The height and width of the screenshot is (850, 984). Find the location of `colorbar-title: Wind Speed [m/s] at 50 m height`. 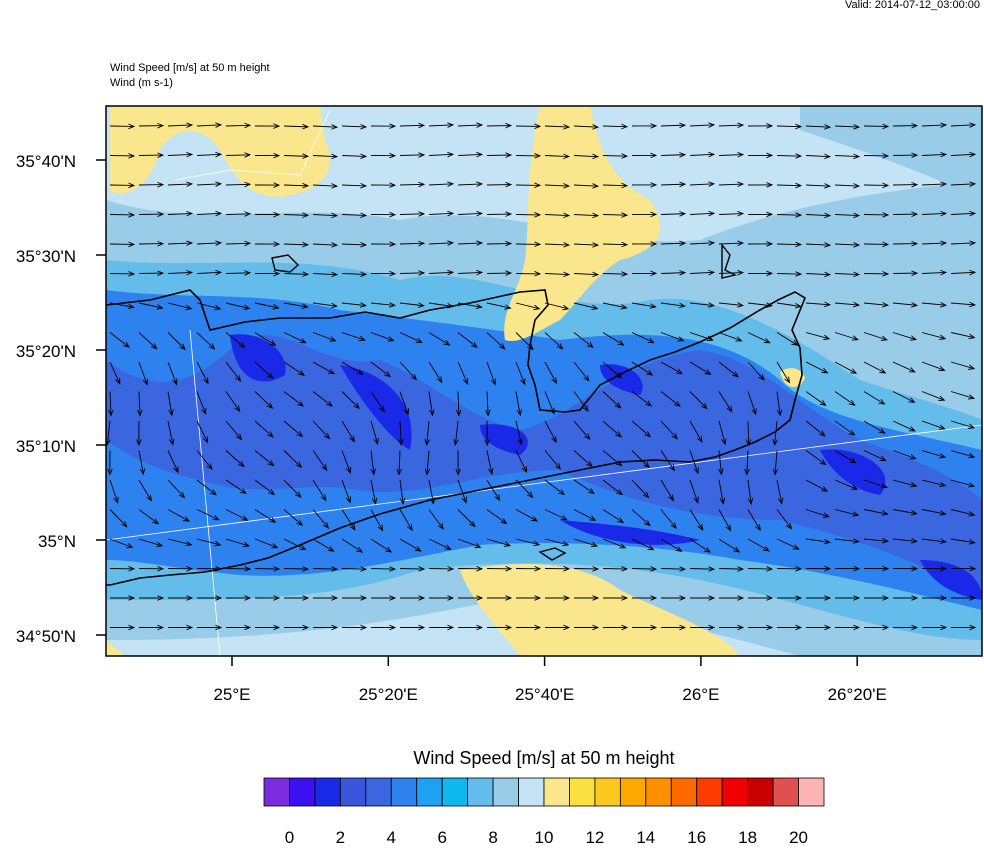

colorbar-title: Wind Speed [m/s] at 50 m height is located at coordinates (543, 758).